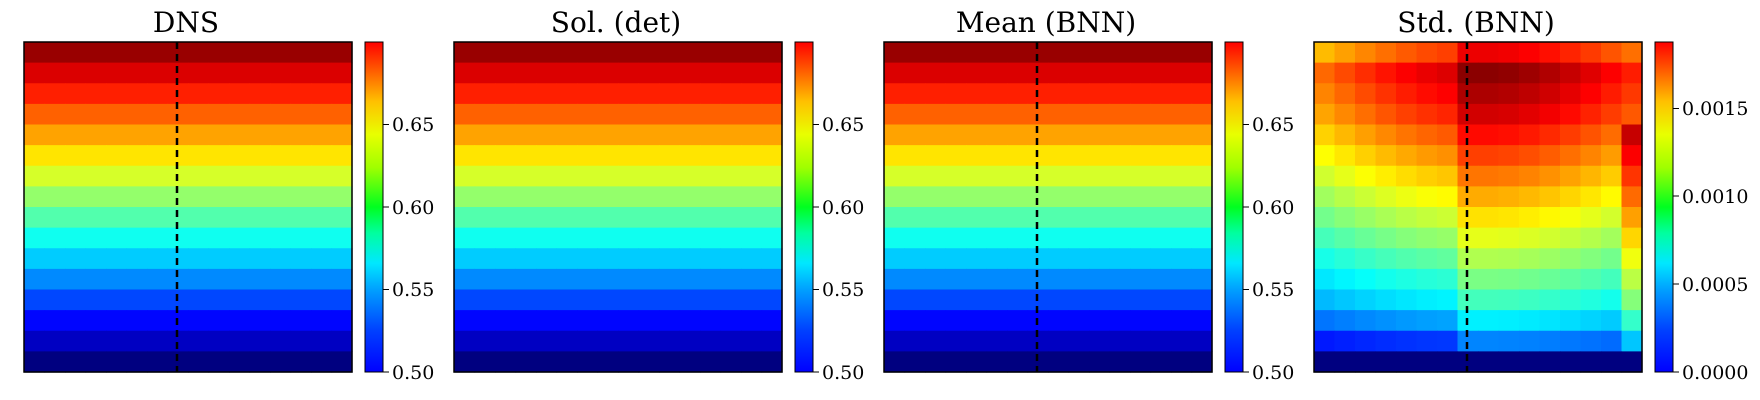 The image size is (1760, 400). Describe the element at coordinates (843, 290) in the screenshot. I see `colorbar-tick-label: 0.55` at that location.